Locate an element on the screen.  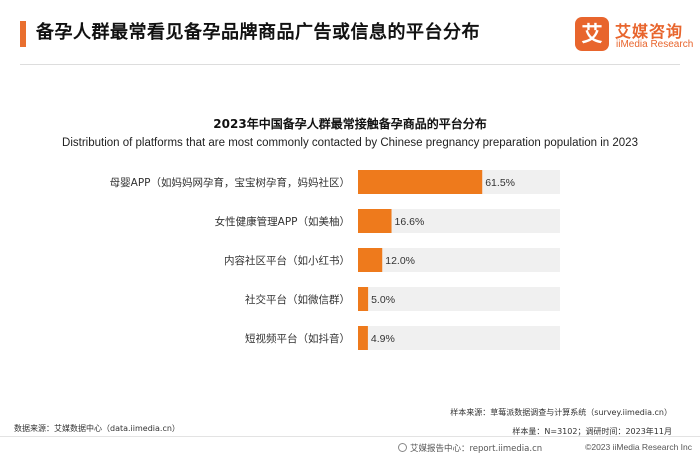
sample-source-note: 样本来源：草莓派数据调查与计算系统（survey.iimedia.cn） is located at coordinates (561, 412).